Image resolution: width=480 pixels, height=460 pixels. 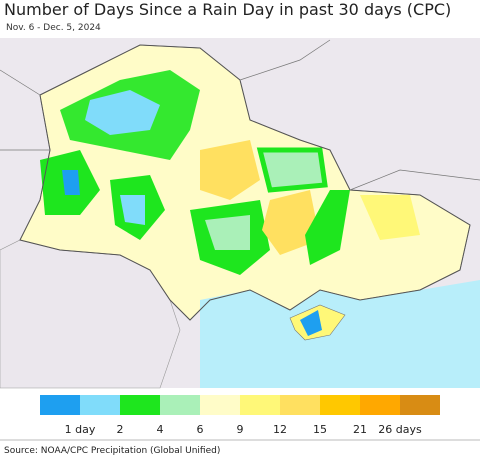 I want to click on sea, so click(x=340, y=334).